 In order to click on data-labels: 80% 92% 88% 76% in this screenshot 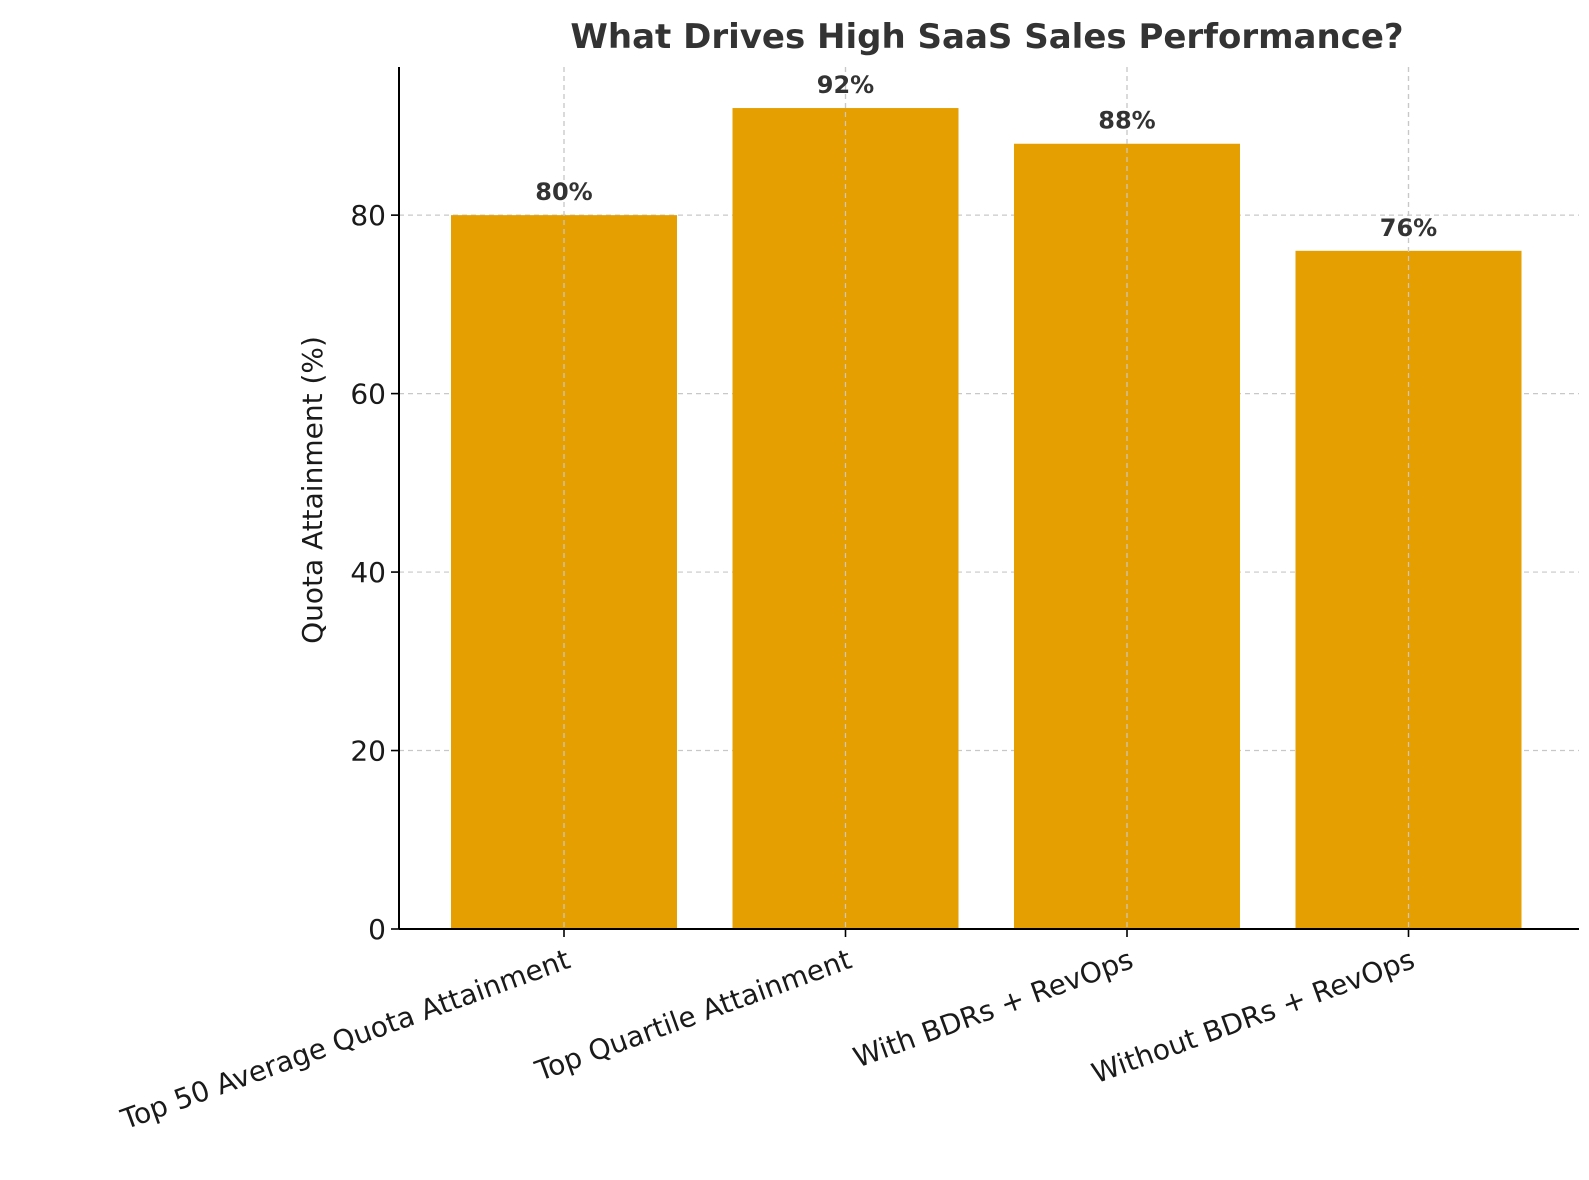, I will do `click(986, 156)`.